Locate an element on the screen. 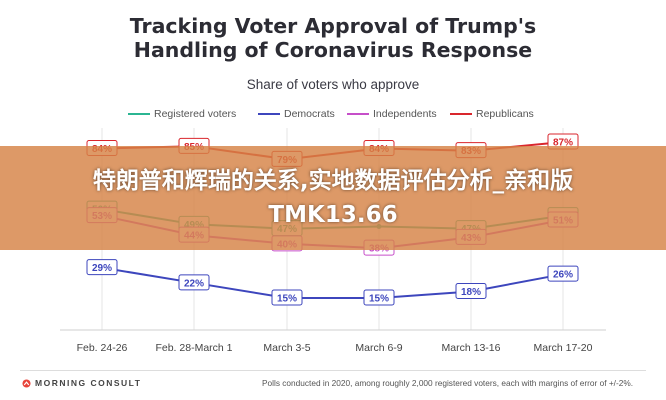  overlay-banner-text: 特朗普和辉瑞的关系,实地数据评估分析_亲和版TMK13.66 is located at coordinates (333, 198).